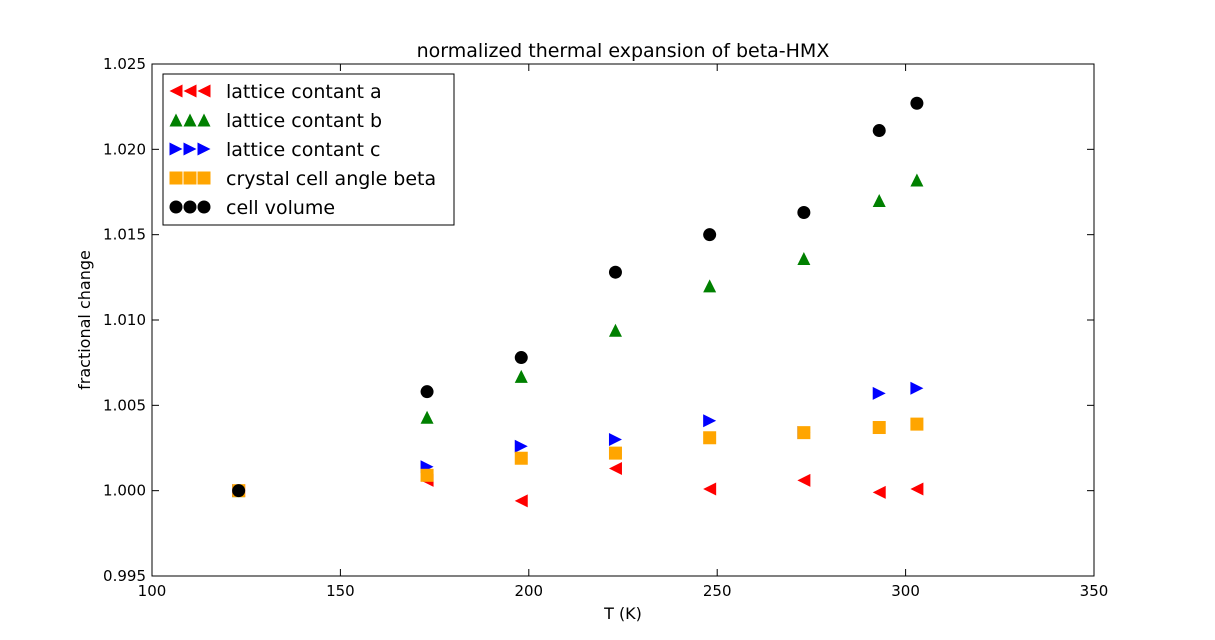 Image resolution: width=1215 pixels, height=640 pixels. I want to click on x-axis-label: T (K), so click(622, 613).